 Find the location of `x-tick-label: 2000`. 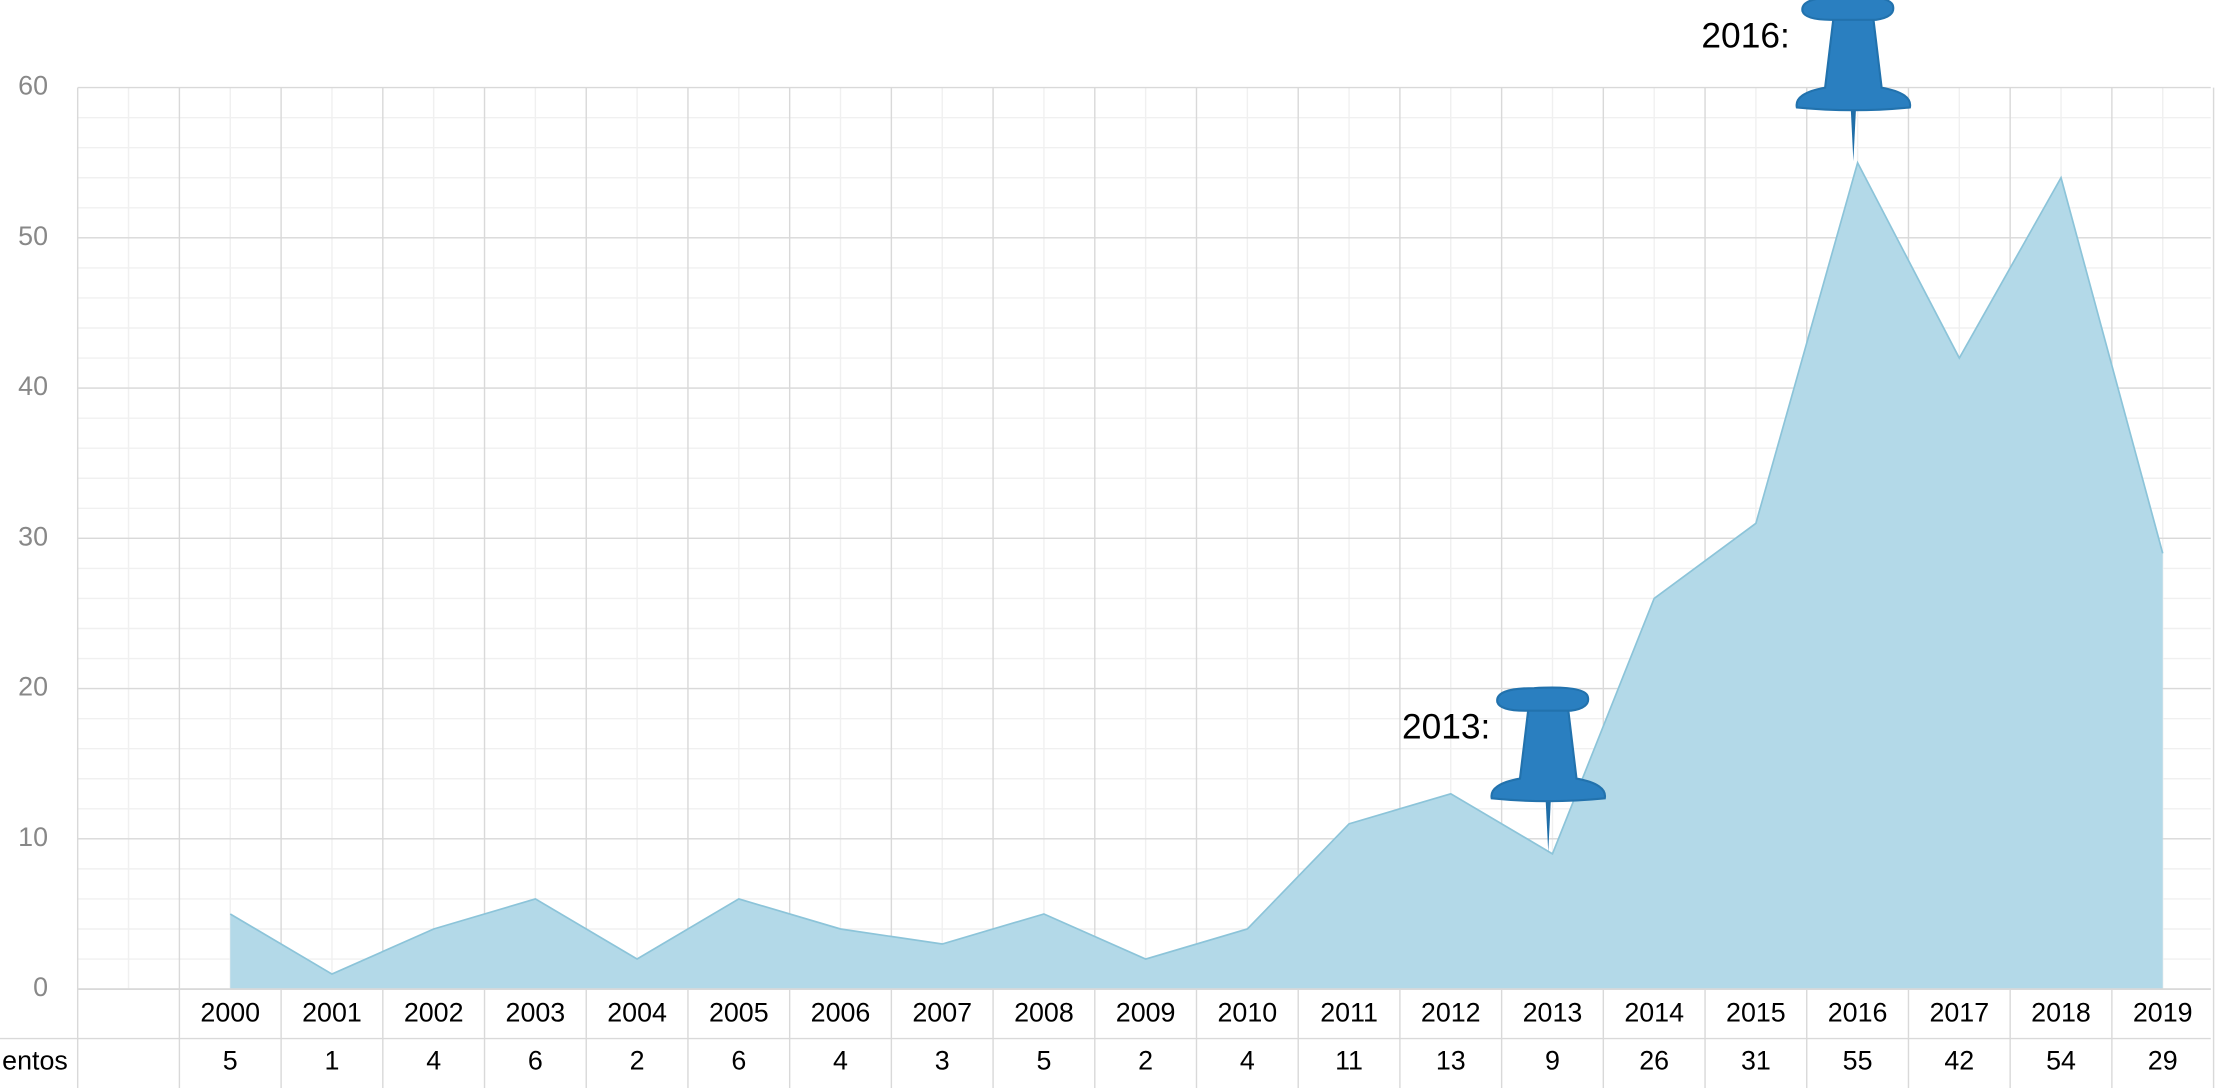

x-tick-label: 2000 is located at coordinates (230, 1013).